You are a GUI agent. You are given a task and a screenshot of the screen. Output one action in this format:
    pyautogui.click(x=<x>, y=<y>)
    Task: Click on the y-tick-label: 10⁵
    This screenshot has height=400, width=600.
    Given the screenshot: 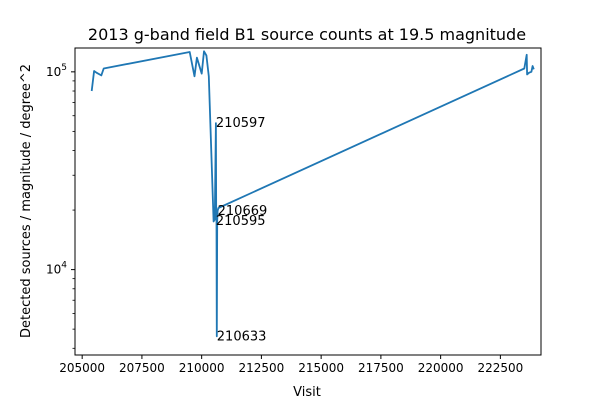 What is the action you would take?
    pyautogui.click(x=56, y=71)
    